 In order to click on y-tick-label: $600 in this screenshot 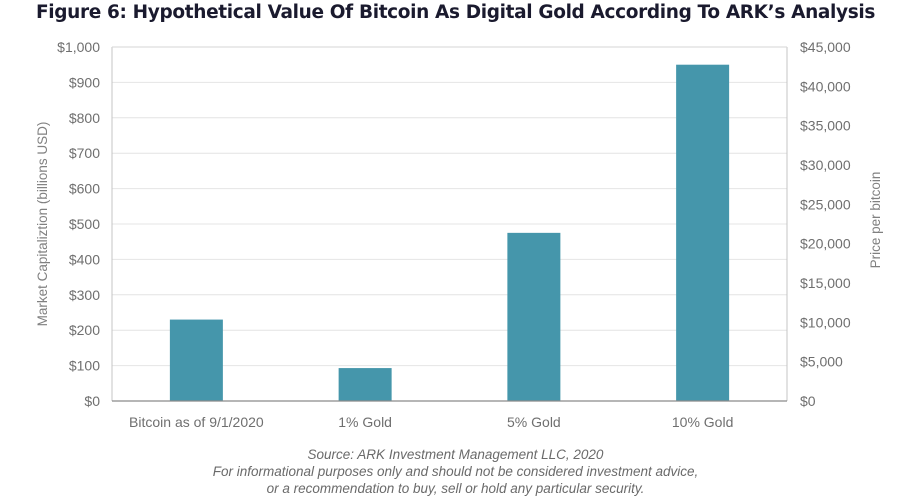, I will do `click(84, 189)`.